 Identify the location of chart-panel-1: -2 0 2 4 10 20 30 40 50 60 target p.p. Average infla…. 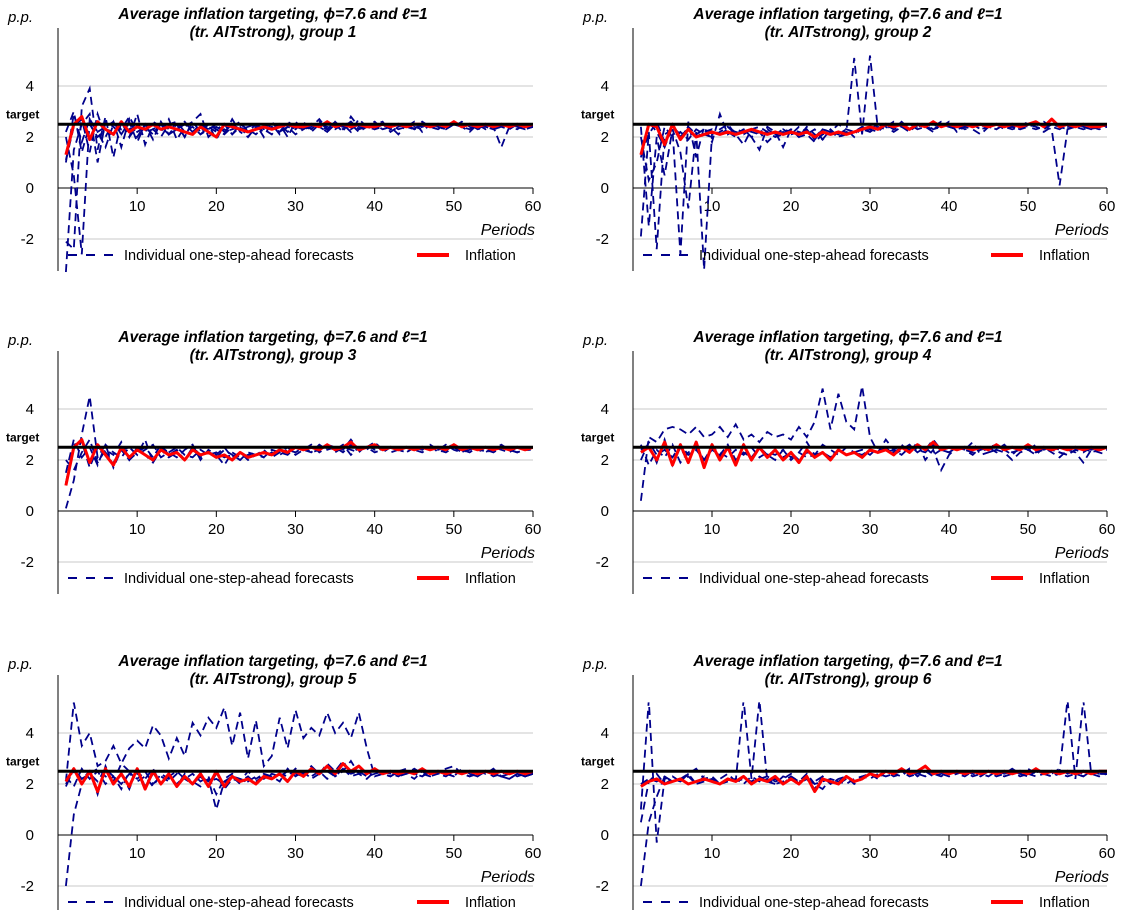
(274, 139).